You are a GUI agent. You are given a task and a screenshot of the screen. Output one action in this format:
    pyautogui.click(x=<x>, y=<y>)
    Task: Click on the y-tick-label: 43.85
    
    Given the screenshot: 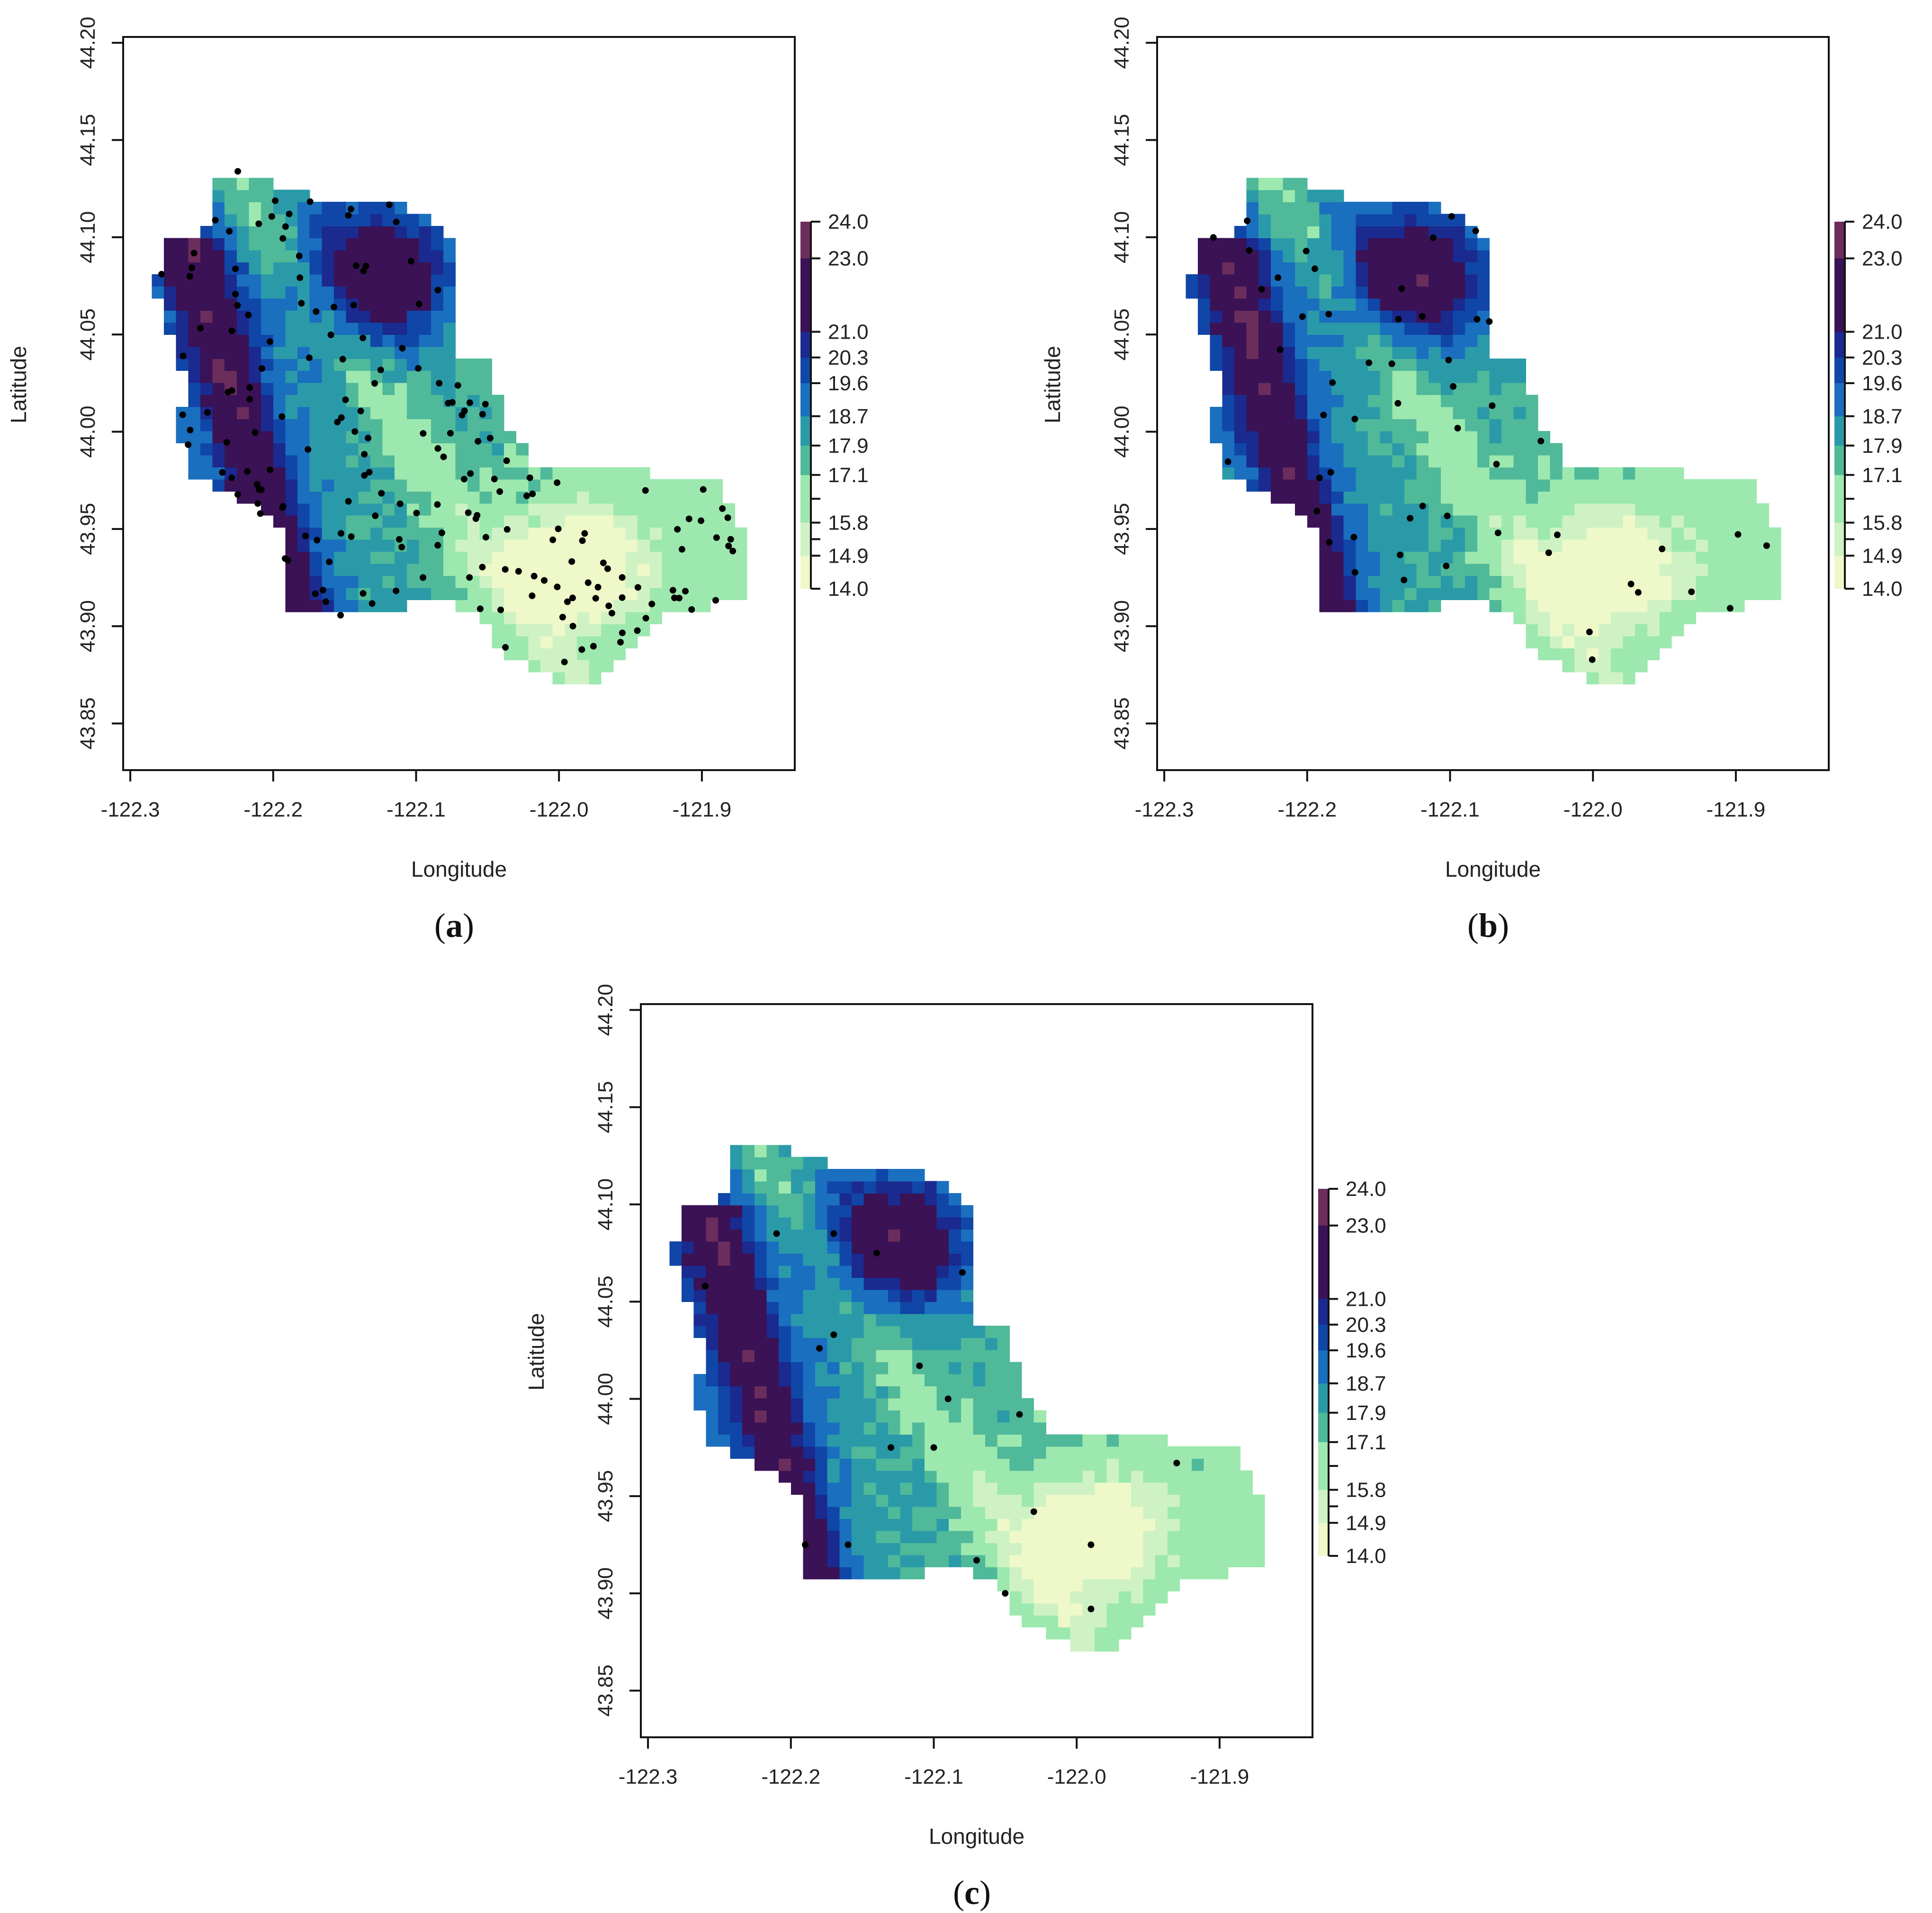 What is the action you would take?
    pyautogui.click(x=606, y=1690)
    